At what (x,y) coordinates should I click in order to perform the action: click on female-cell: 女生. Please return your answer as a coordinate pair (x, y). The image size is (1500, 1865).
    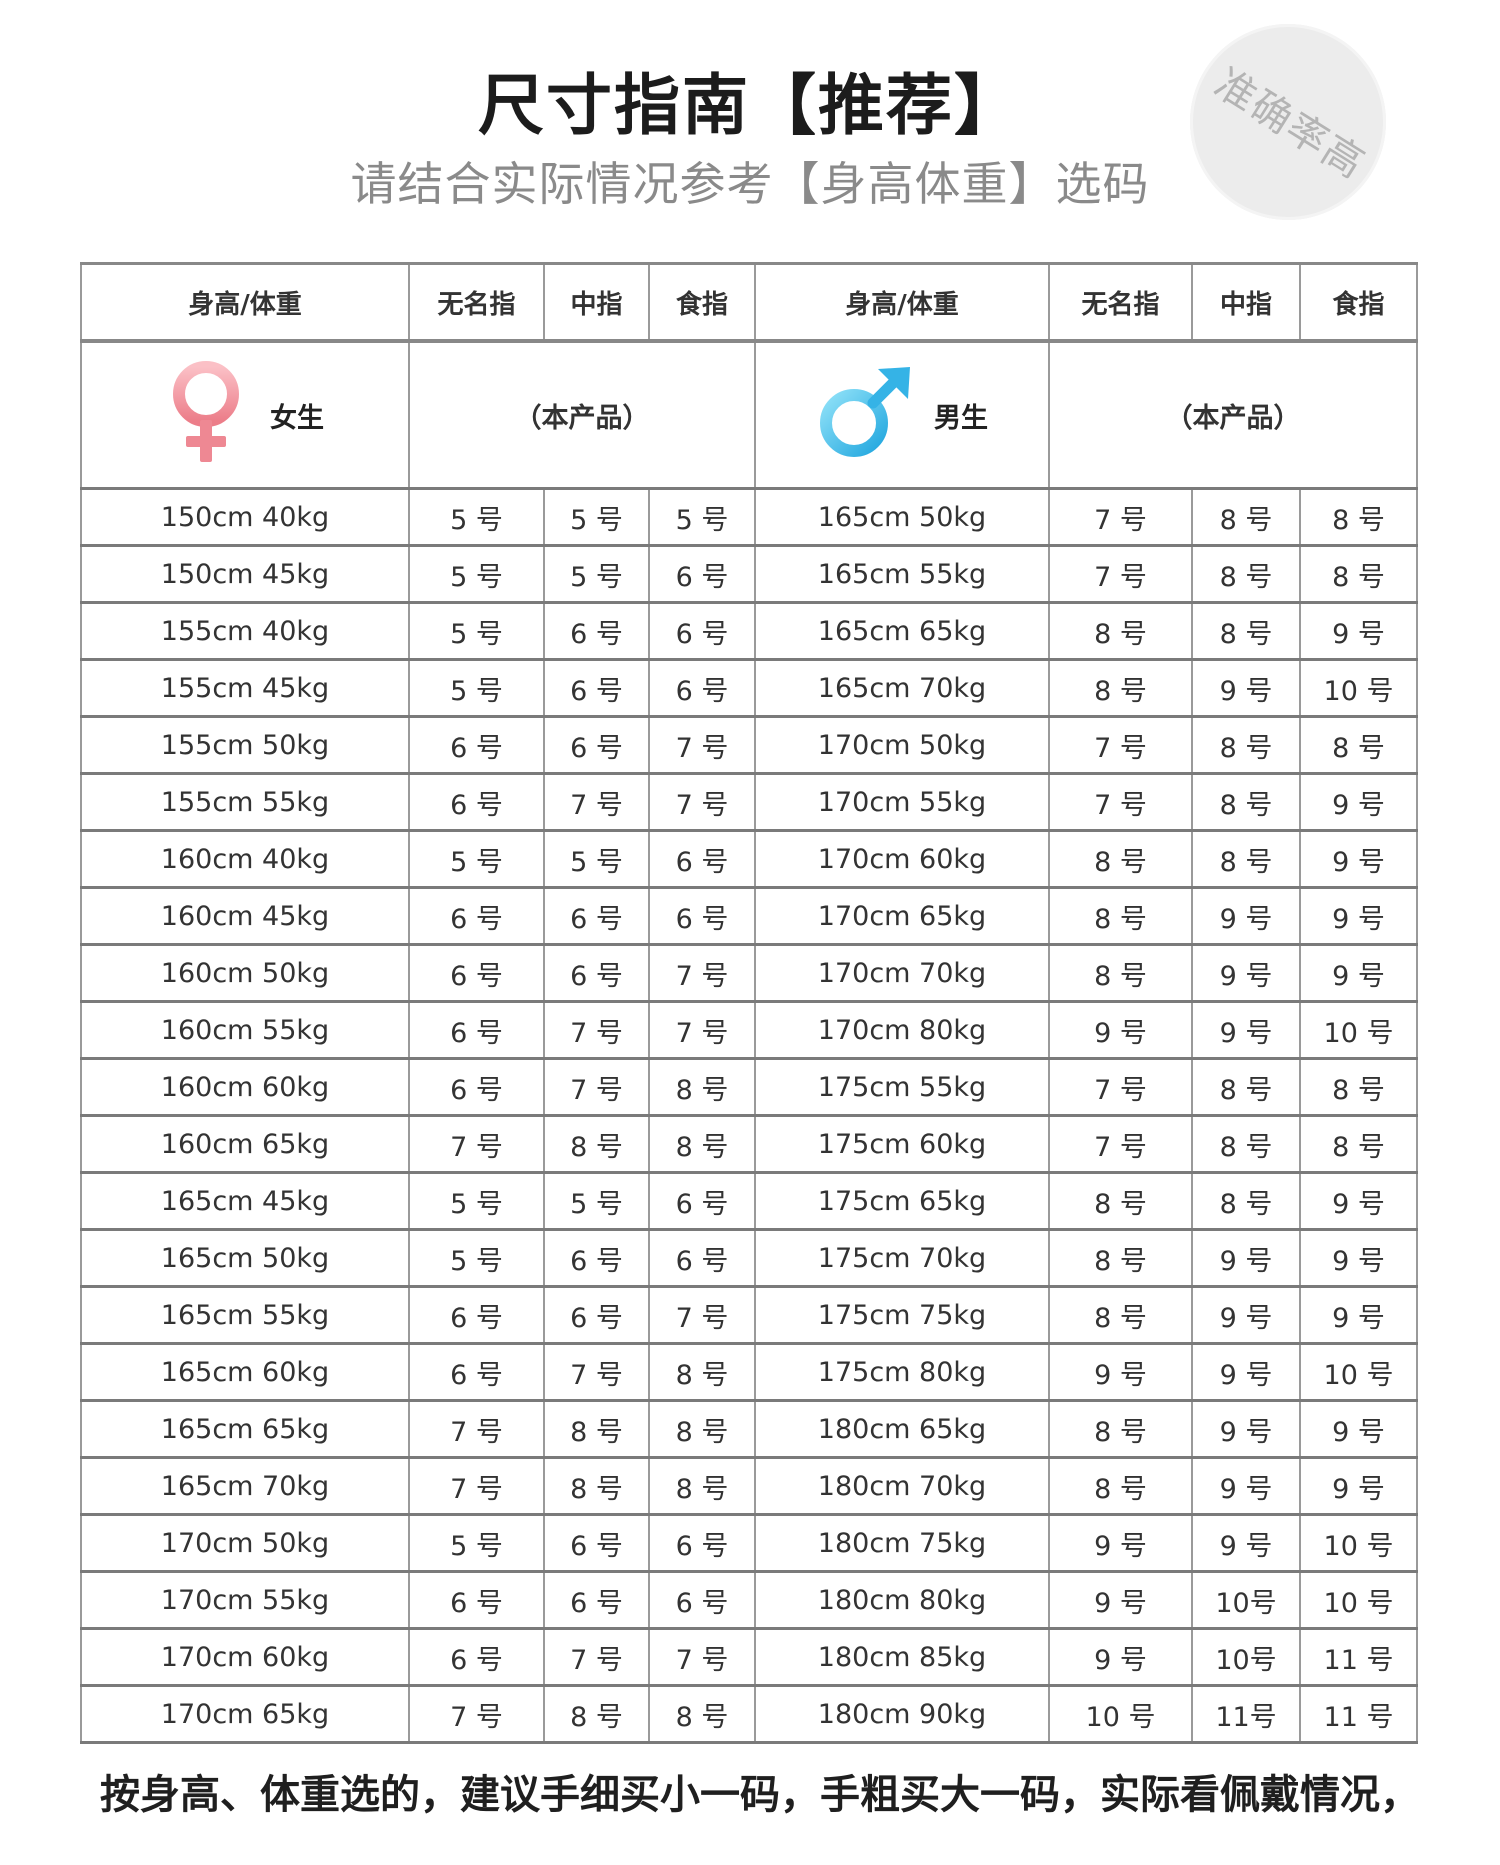
    Looking at the image, I should click on (245, 415).